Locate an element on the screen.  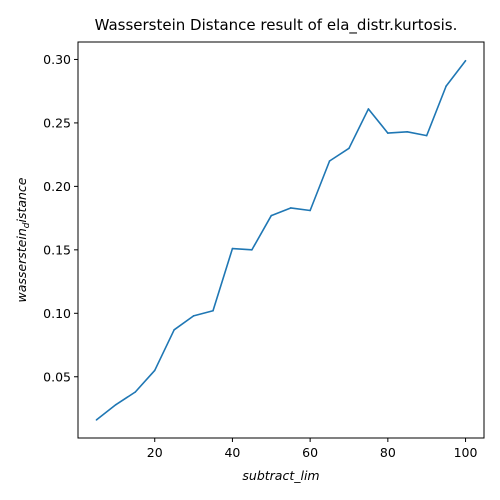
y-tick-label: 0.25 is located at coordinates (57, 122).